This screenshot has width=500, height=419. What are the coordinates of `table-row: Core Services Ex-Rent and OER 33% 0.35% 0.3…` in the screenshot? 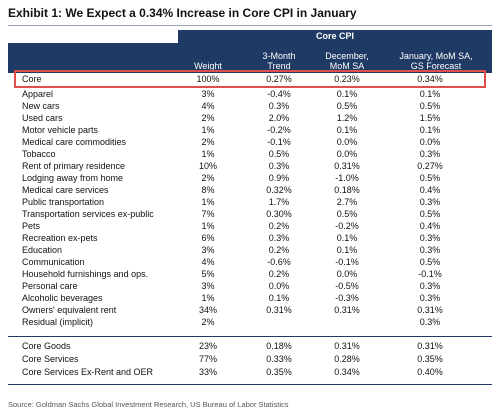 It's located at (250, 372).